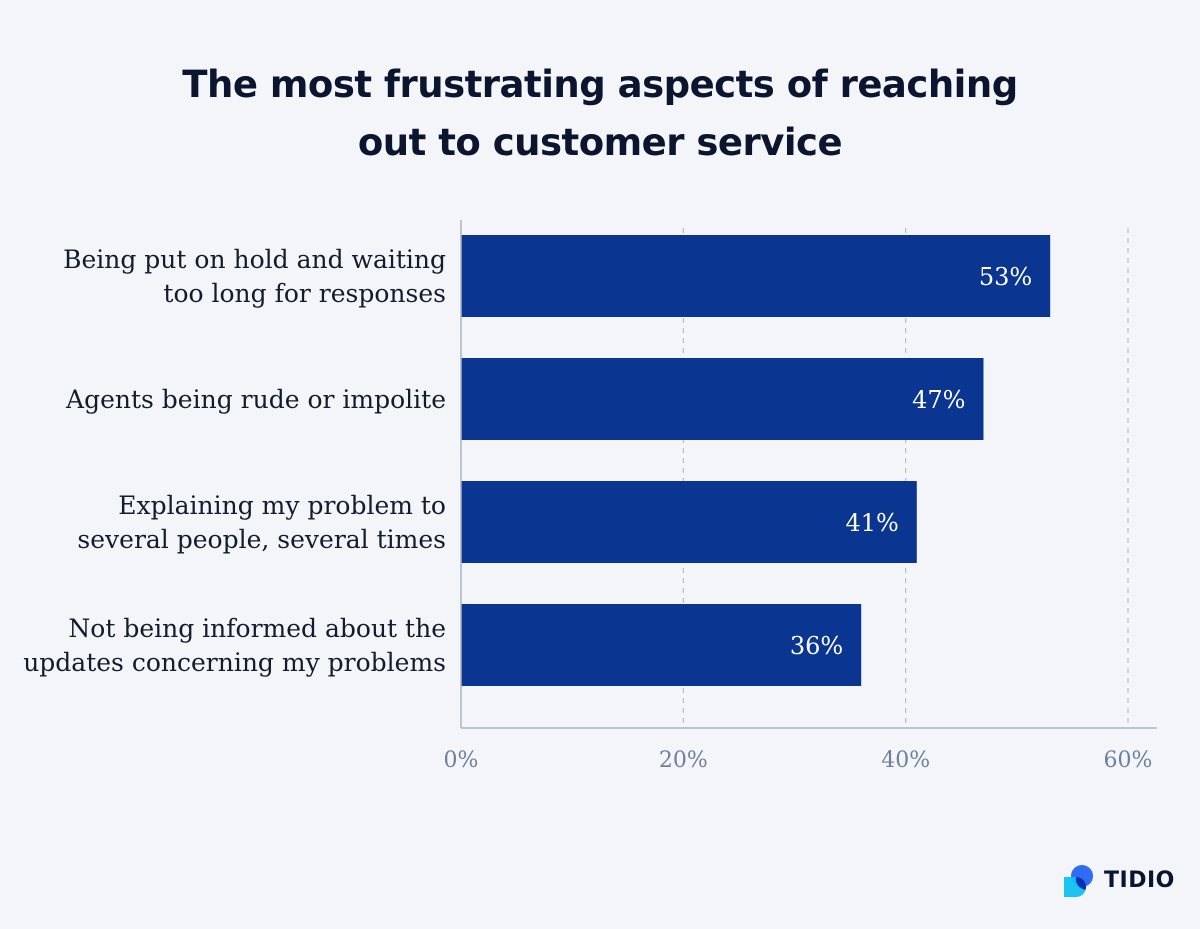  What do you see at coordinates (304, 293) in the screenshot?
I see `category-label-0-1: too long for responses` at bounding box center [304, 293].